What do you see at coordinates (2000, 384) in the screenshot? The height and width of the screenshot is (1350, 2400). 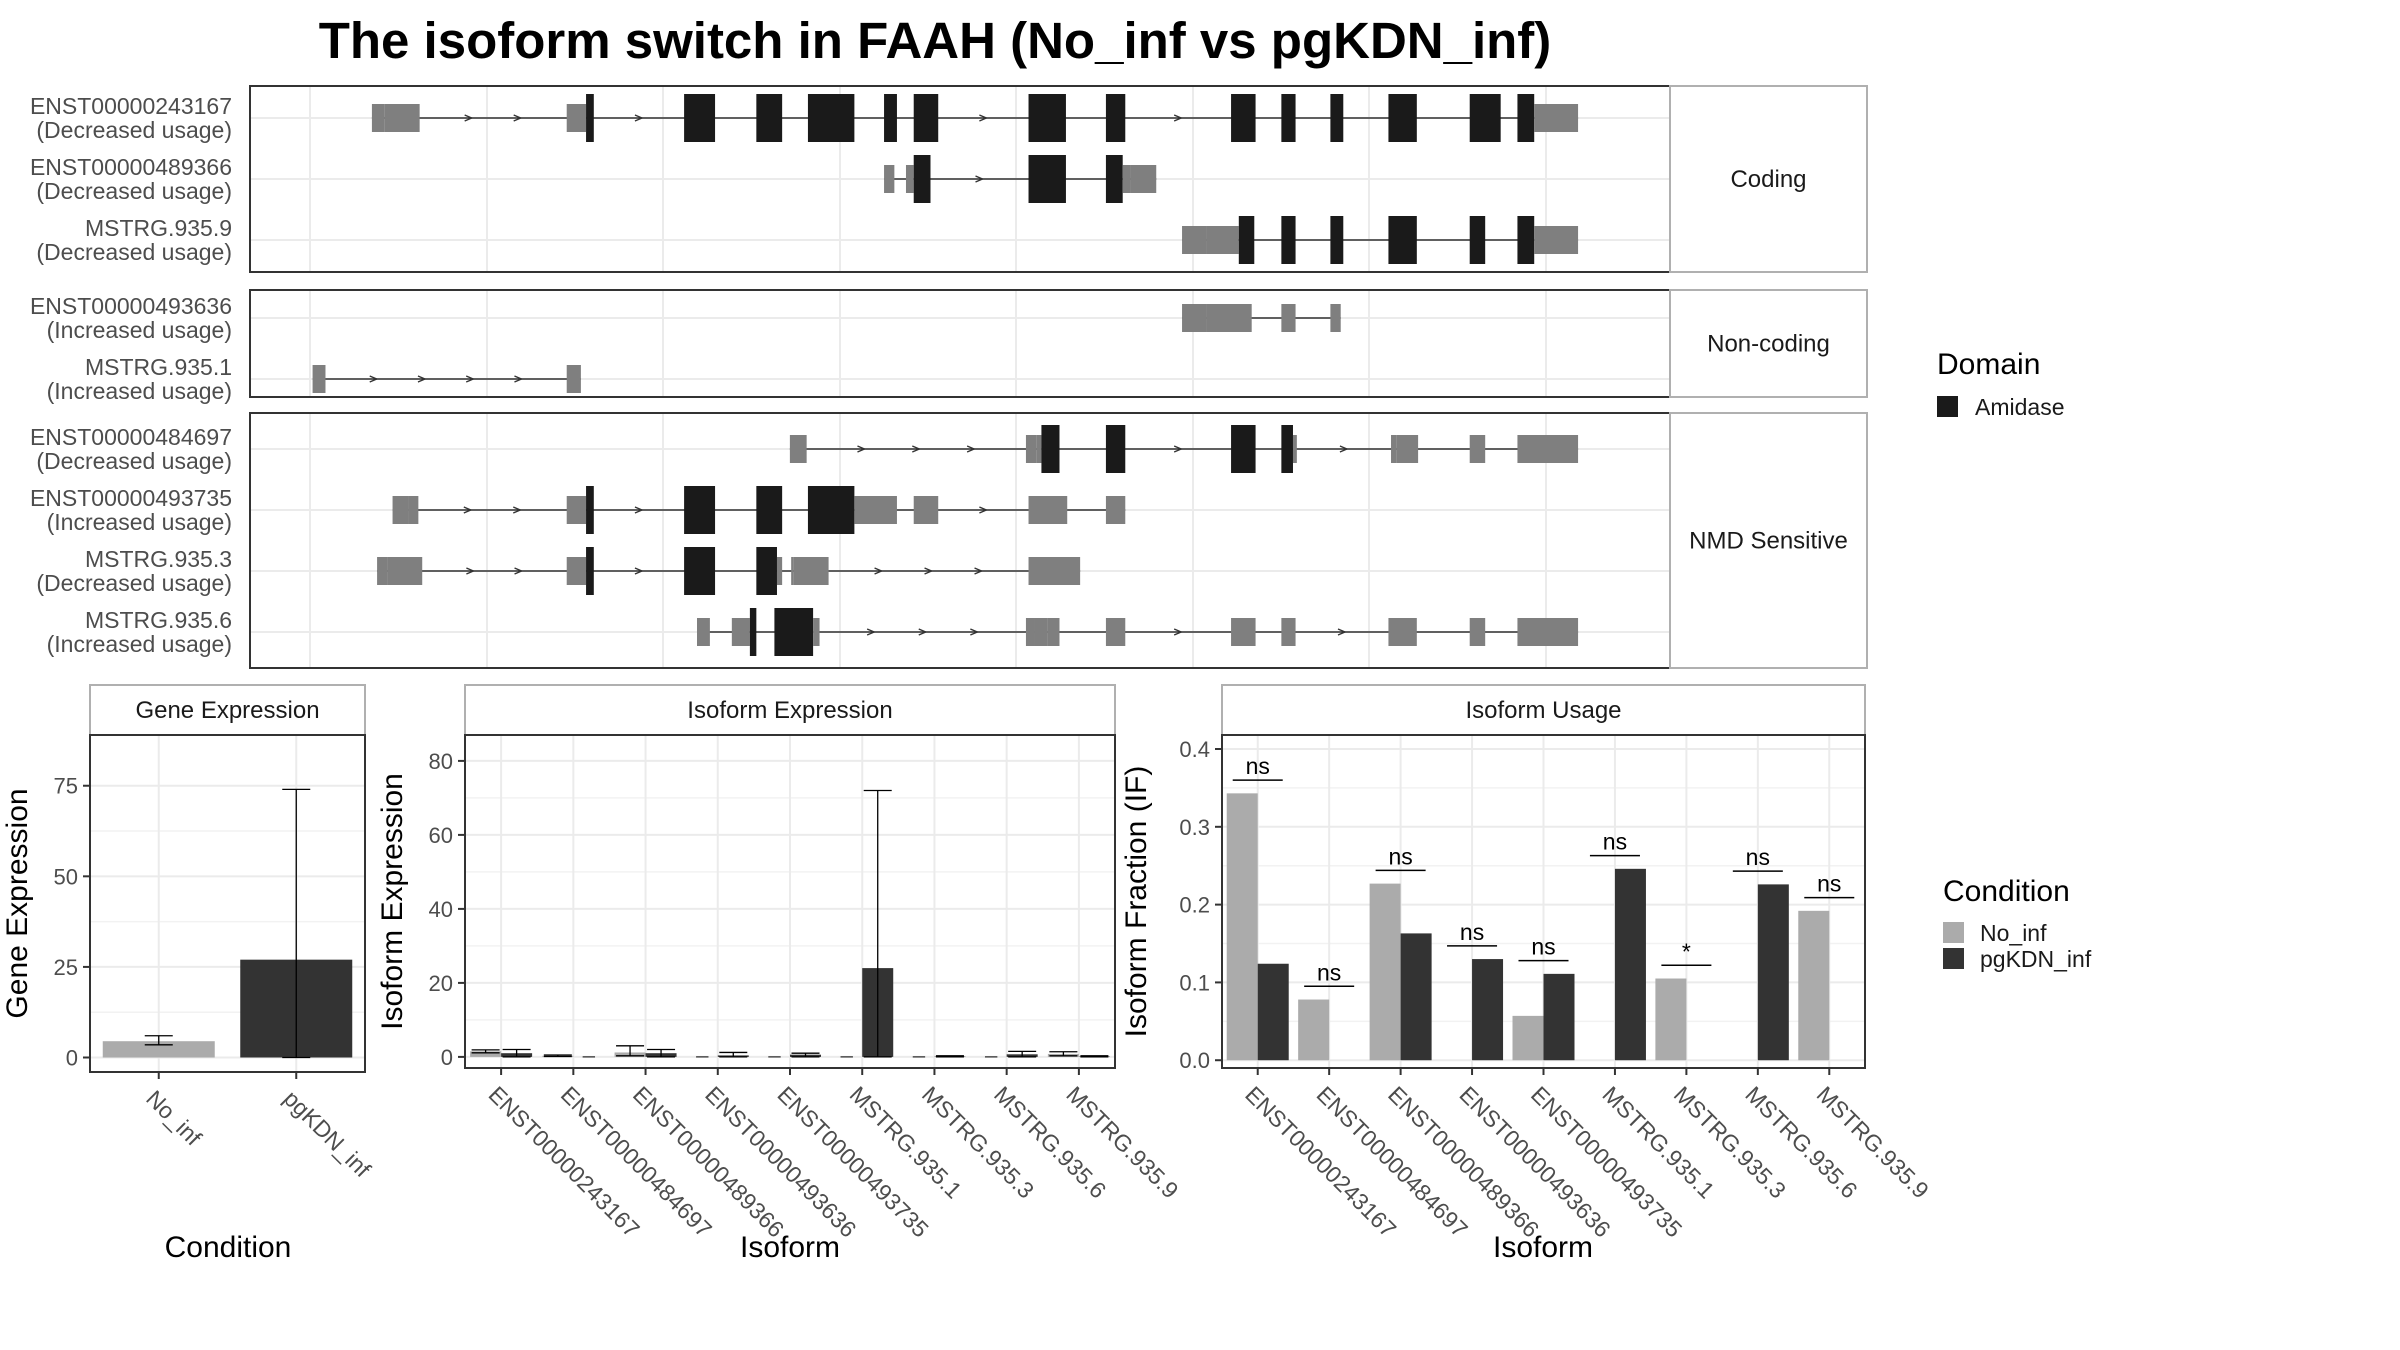 I see `domain-legend: Domain Amidase` at bounding box center [2000, 384].